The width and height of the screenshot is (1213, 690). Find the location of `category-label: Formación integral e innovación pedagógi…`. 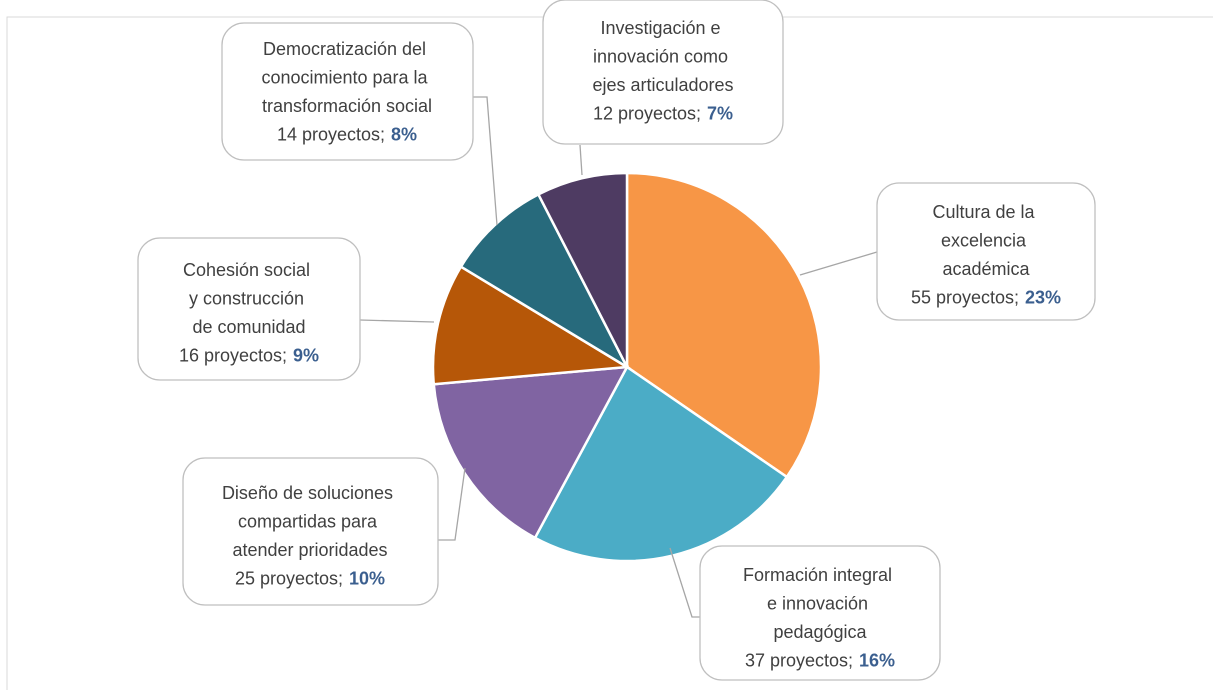

category-label: Formación integral e innovación pedagógi… is located at coordinates (820, 603).